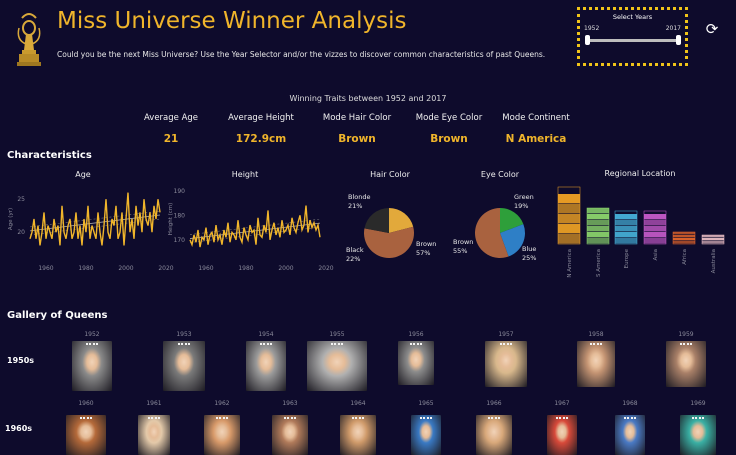 This screenshot has height=455, width=736. What do you see at coordinates (678, 40) in the screenshot?
I see `year-slider-end-handle` at bounding box center [678, 40].